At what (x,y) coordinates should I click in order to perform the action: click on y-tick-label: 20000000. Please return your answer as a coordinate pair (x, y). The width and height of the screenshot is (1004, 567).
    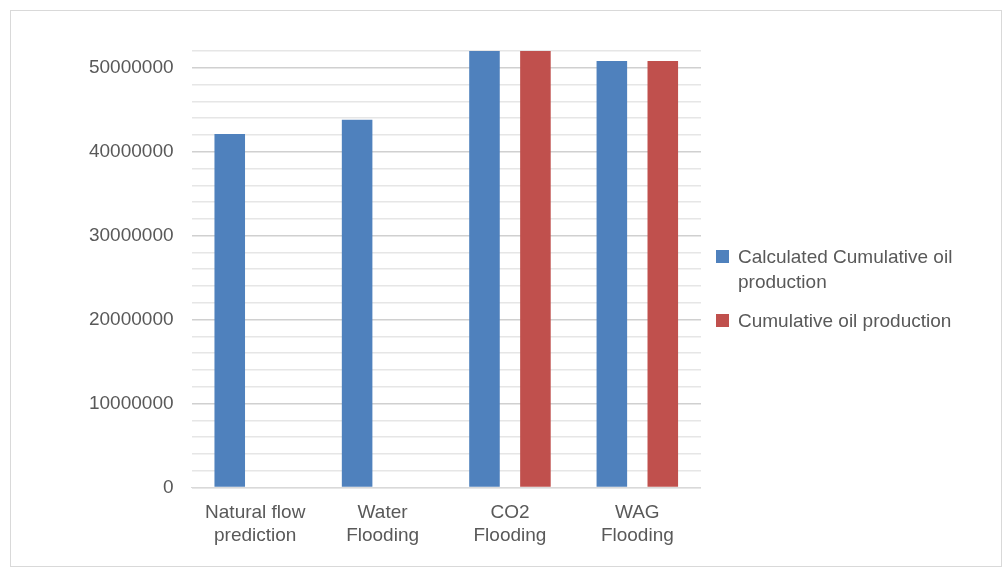
    Looking at the image, I should click on (131, 318).